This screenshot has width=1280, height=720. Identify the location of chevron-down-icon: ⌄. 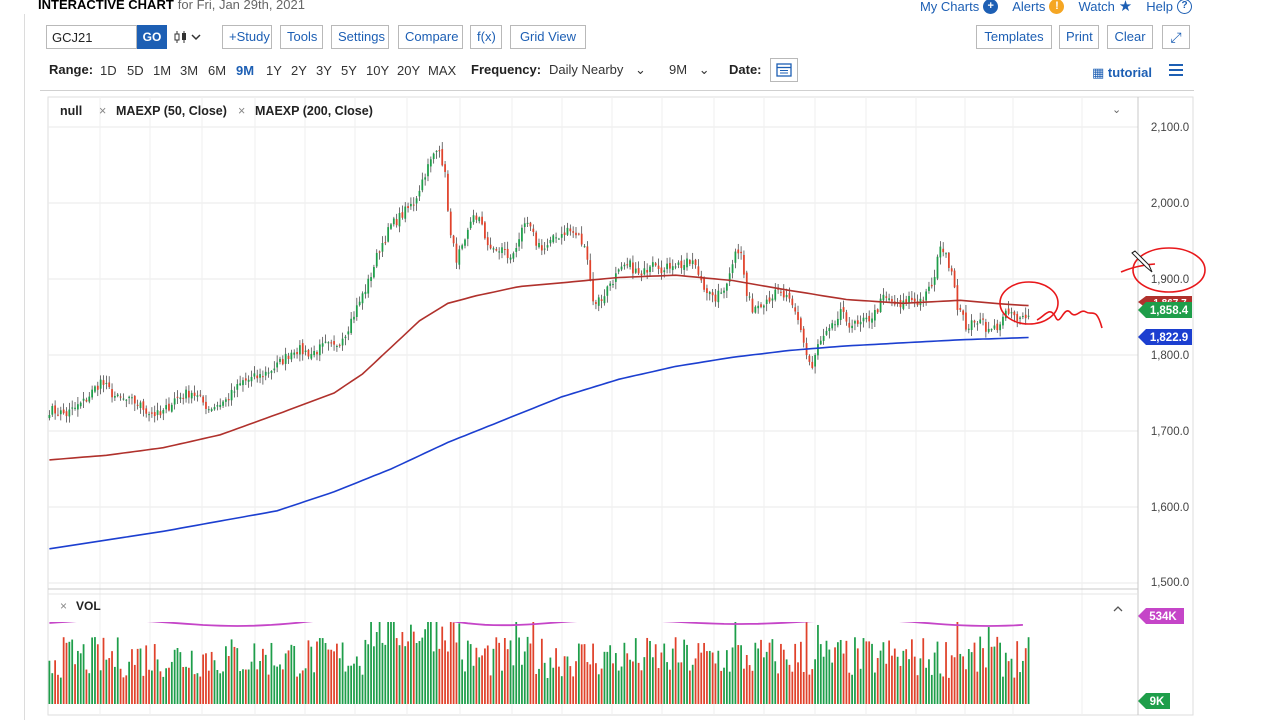
(1117, 110).